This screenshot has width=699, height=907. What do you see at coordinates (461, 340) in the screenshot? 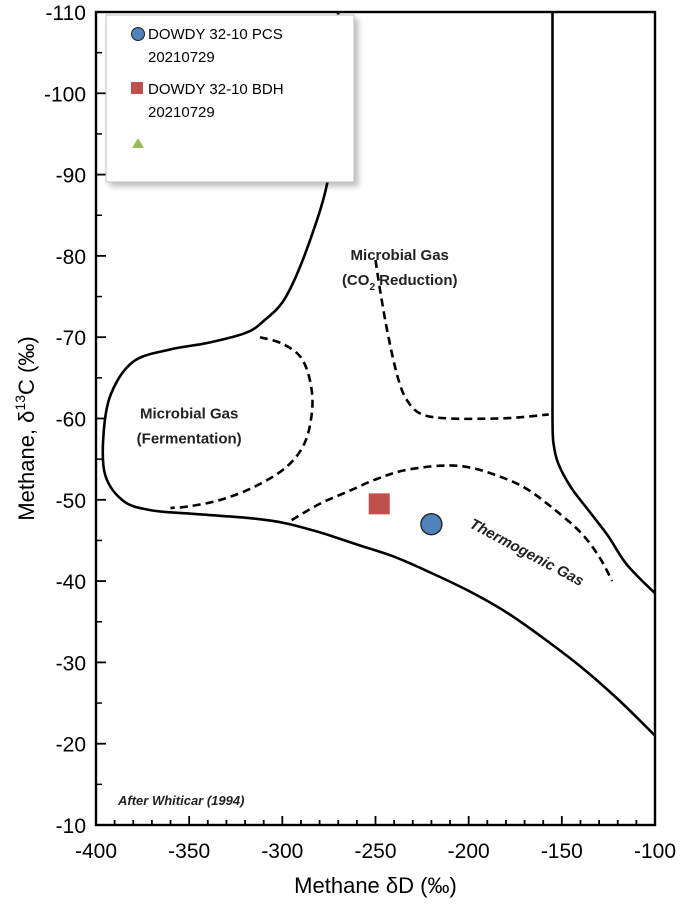
I see `boundary-dashed-co2` at bounding box center [461, 340].